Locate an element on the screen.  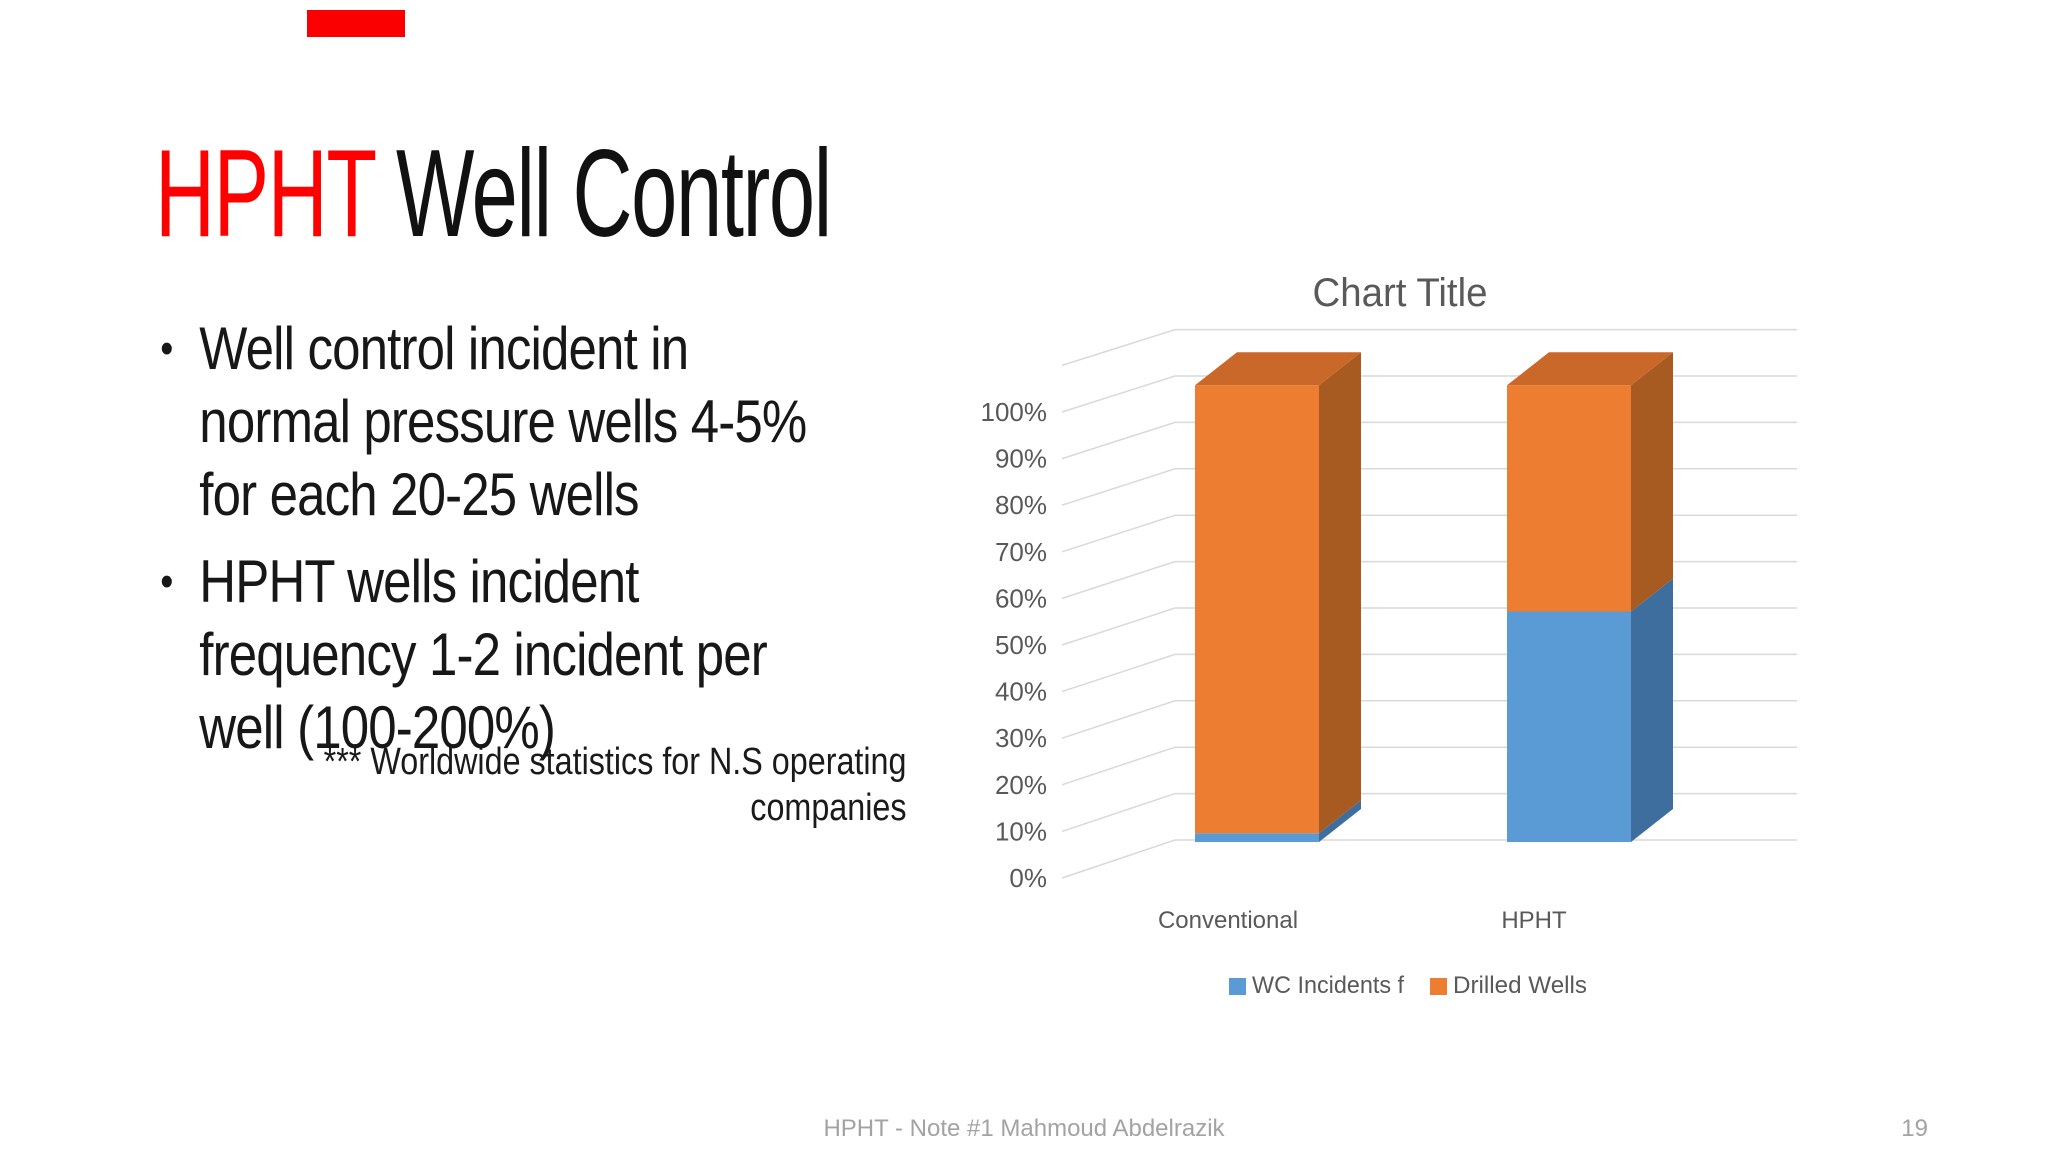
bar-HPHT-Drilled Wells-front is located at coordinates (1569, 498).